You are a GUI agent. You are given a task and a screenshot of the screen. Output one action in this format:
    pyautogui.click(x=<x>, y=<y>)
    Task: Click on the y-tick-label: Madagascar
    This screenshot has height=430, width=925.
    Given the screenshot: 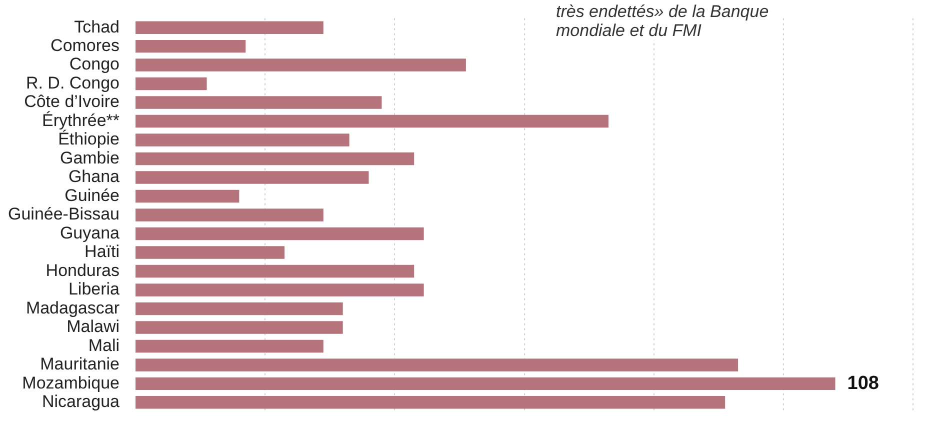 What is the action you would take?
    pyautogui.click(x=73, y=308)
    